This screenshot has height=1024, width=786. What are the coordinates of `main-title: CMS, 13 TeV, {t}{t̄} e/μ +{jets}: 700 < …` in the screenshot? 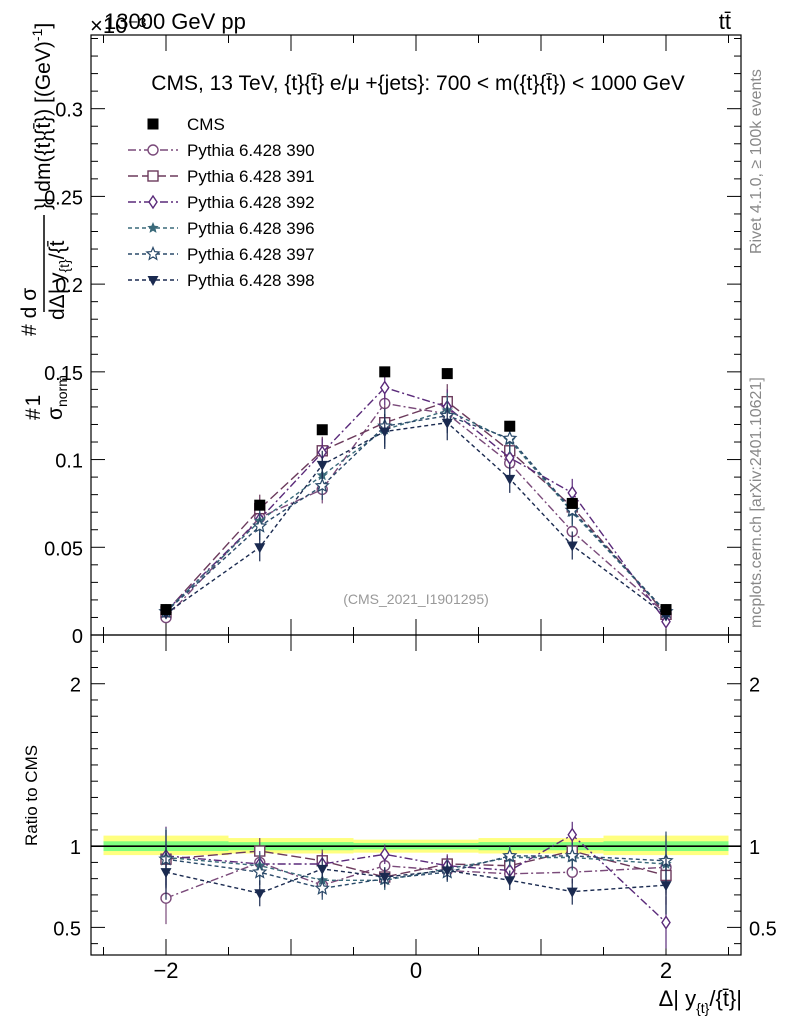 It's located at (417, 83).